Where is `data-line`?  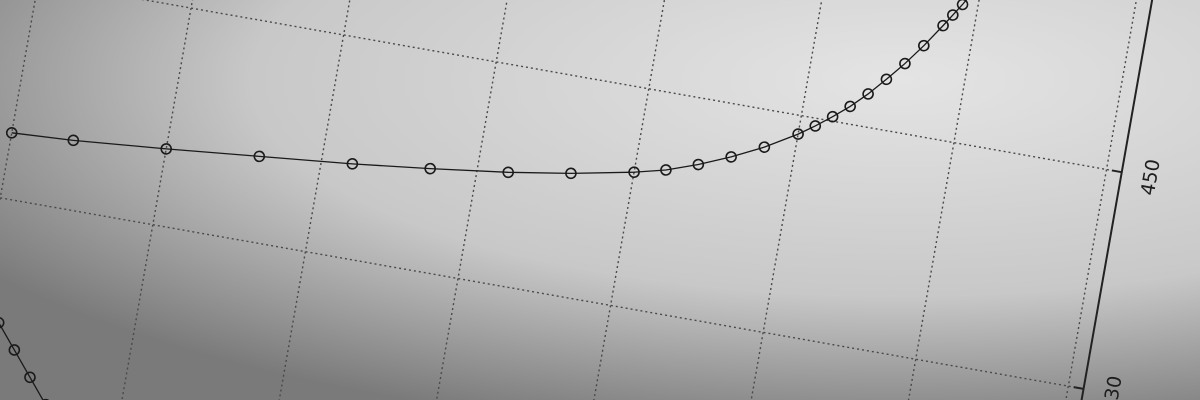
data-line is located at coordinates (23, 347).